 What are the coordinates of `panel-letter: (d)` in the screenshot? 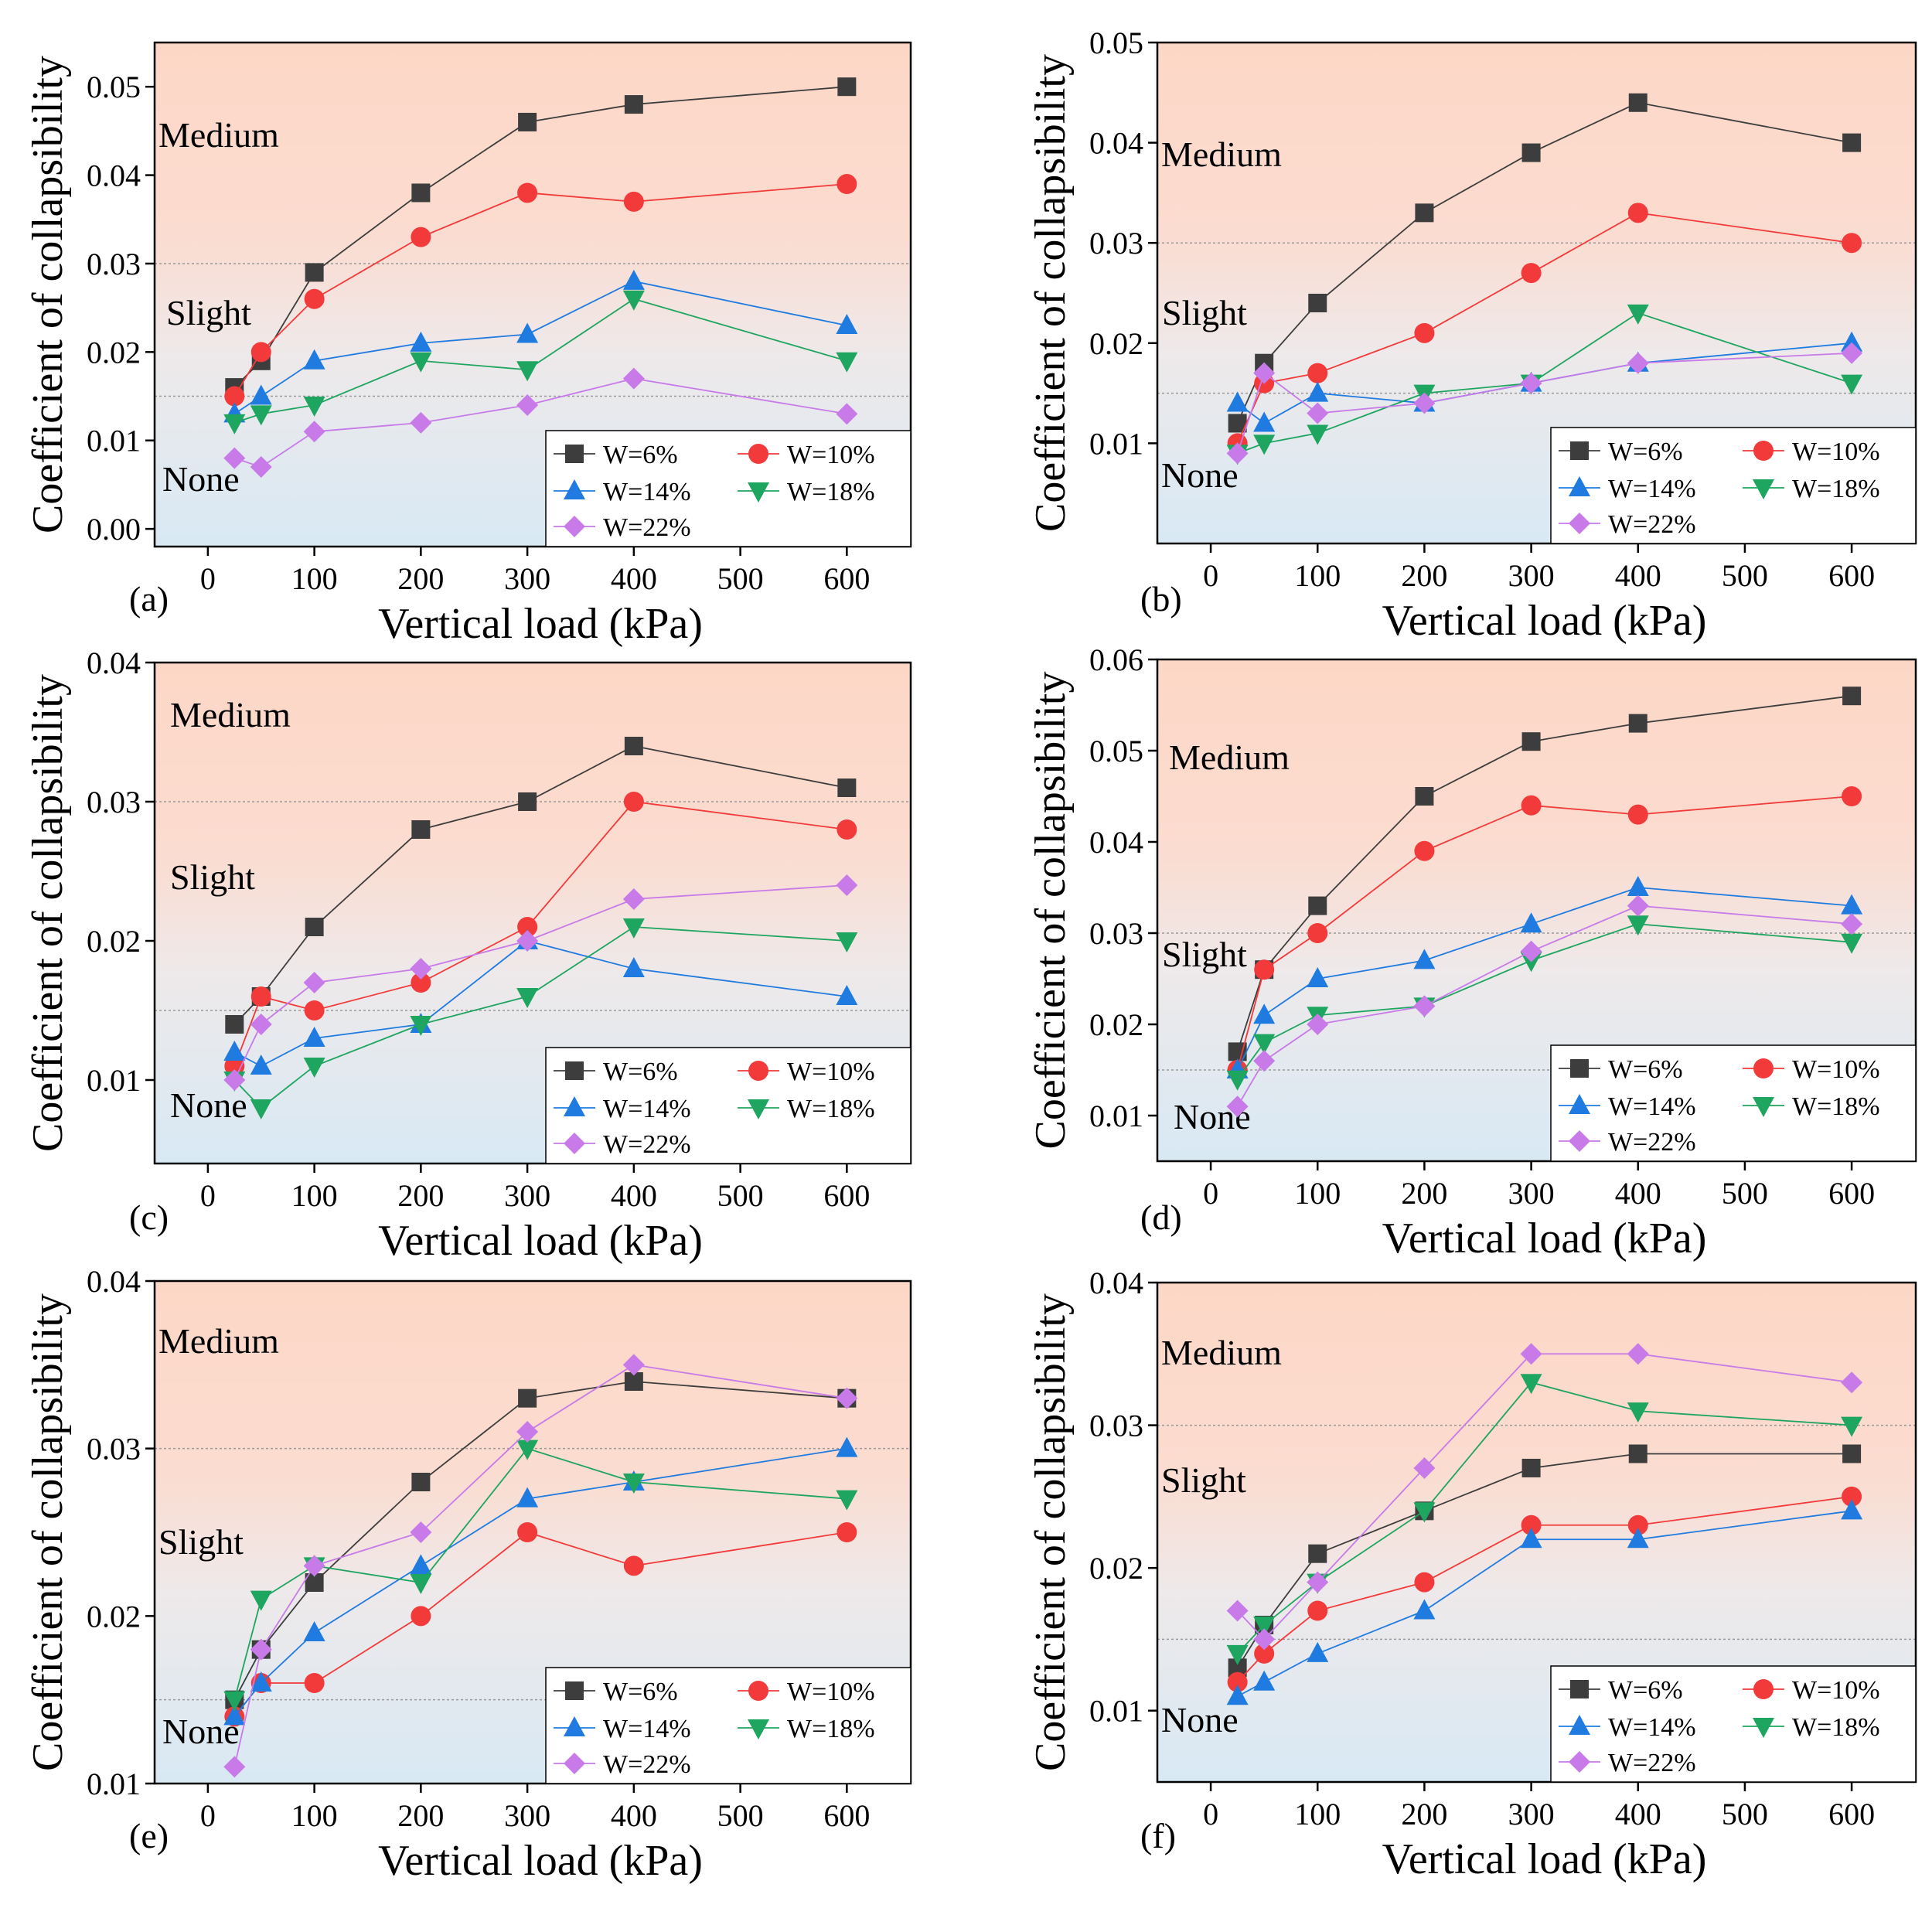 It's located at (1161, 1217).